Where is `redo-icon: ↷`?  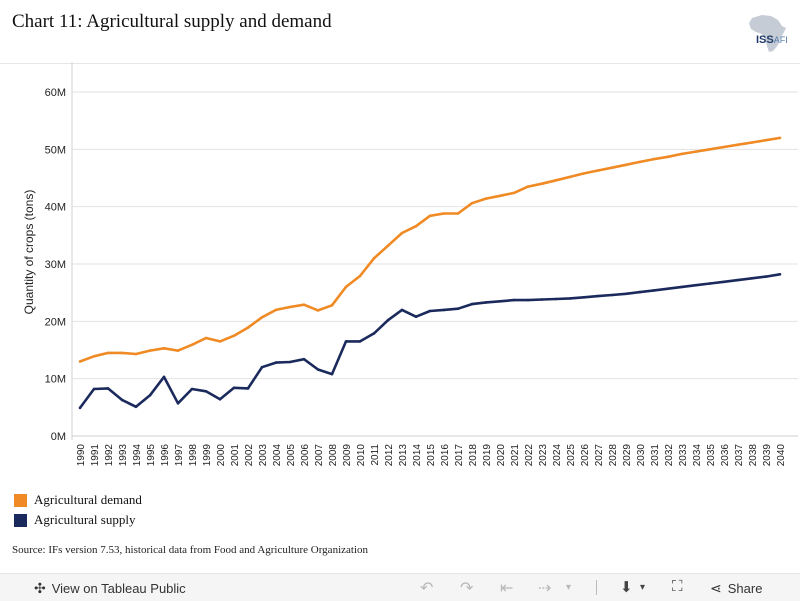
redo-icon: ↷ is located at coordinates (467, 588).